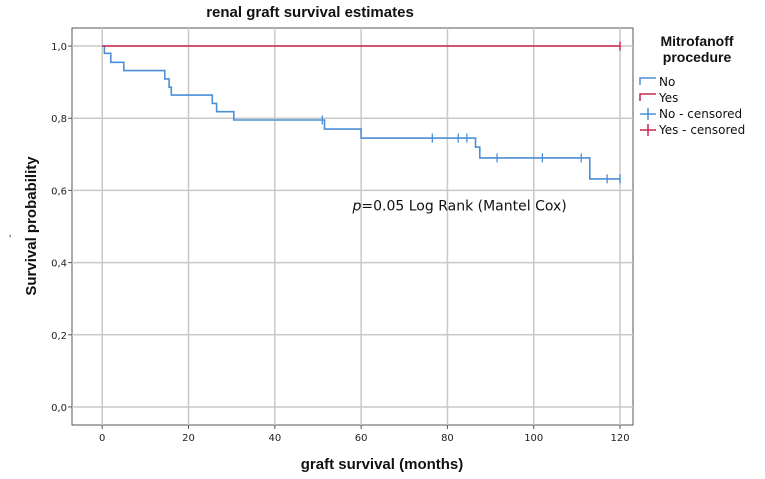 This screenshot has height=479, width=765. Describe the element at coordinates (382, 464) in the screenshot. I see `x-axis-label: graft survival (months)` at that location.